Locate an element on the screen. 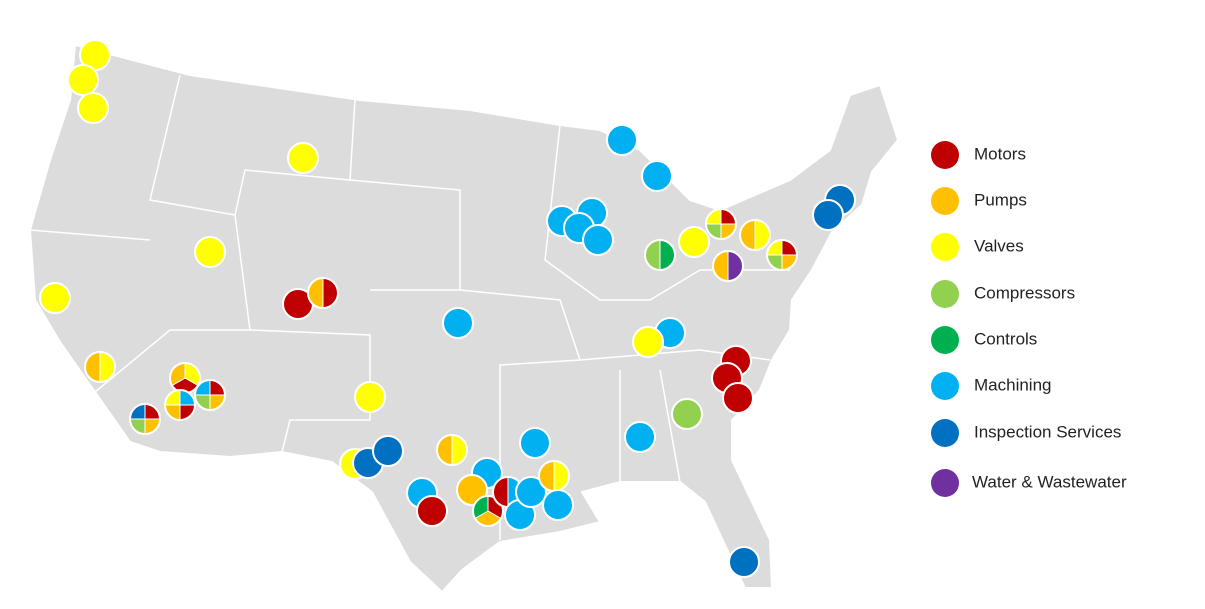 The width and height of the screenshot is (1205, 609). legend-label: Inspection Services is located at coordinates (1047, 431).